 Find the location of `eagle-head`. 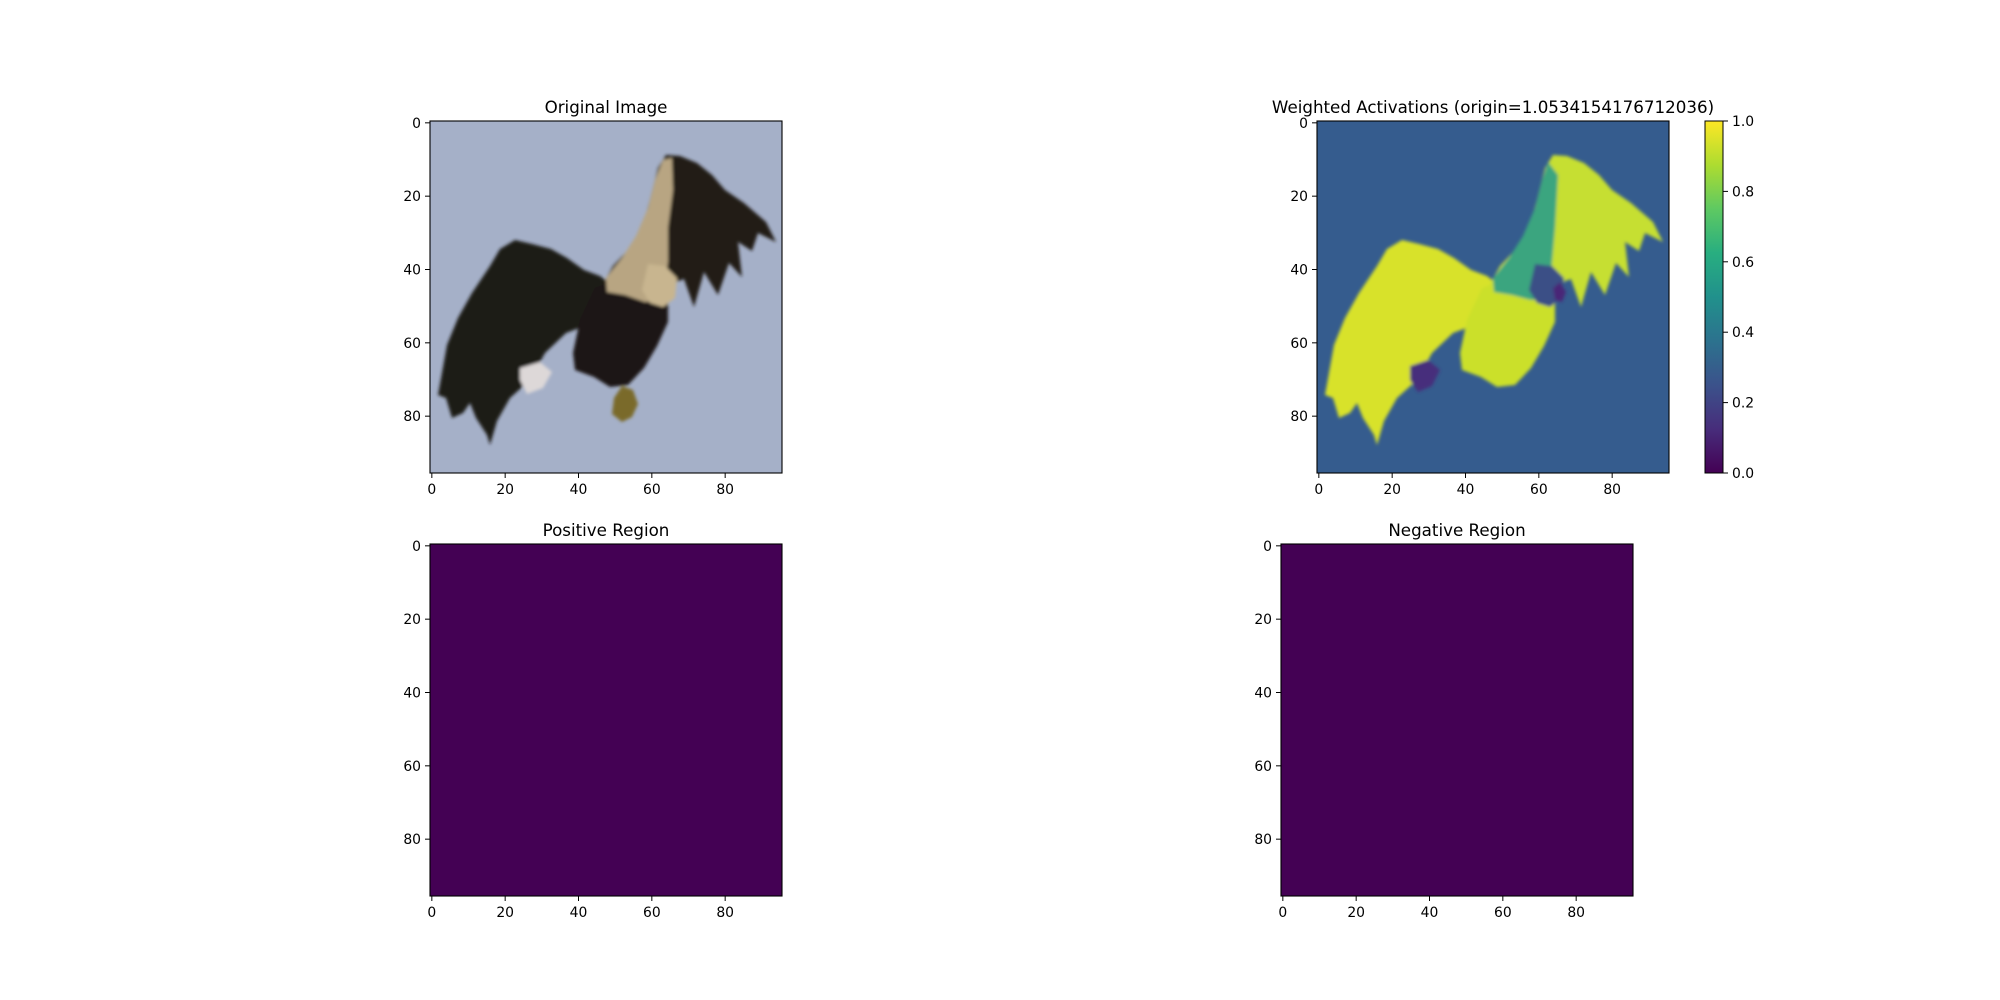

eagle-head is located at coordinates (659, 285).